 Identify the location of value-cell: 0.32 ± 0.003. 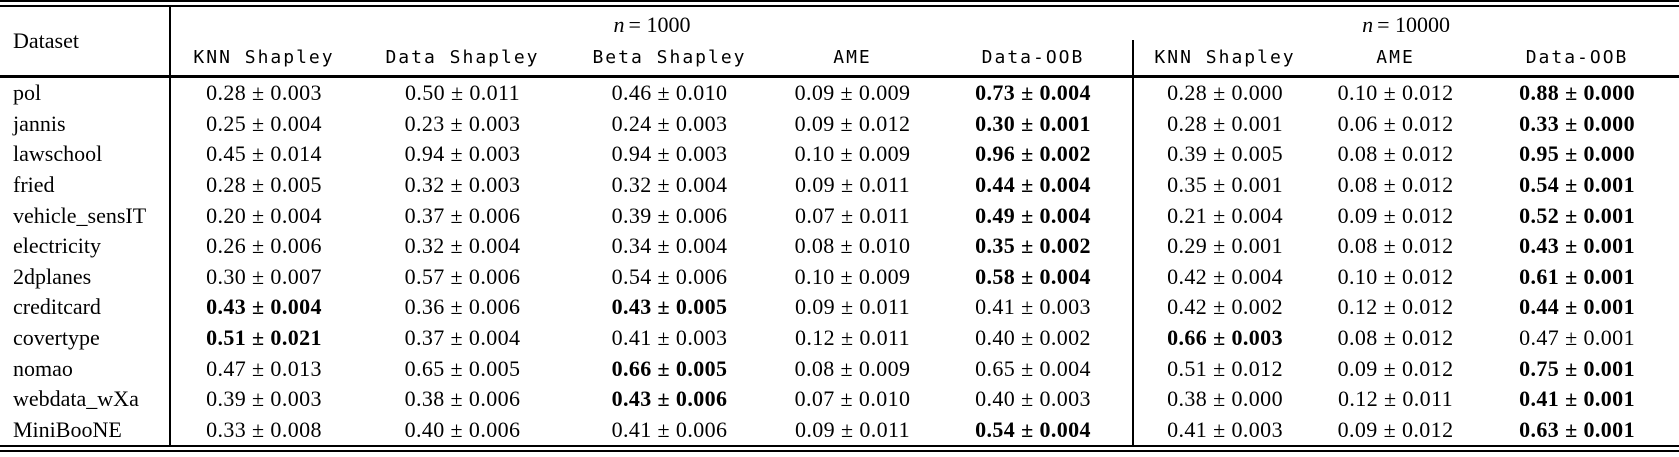
(462, 185).